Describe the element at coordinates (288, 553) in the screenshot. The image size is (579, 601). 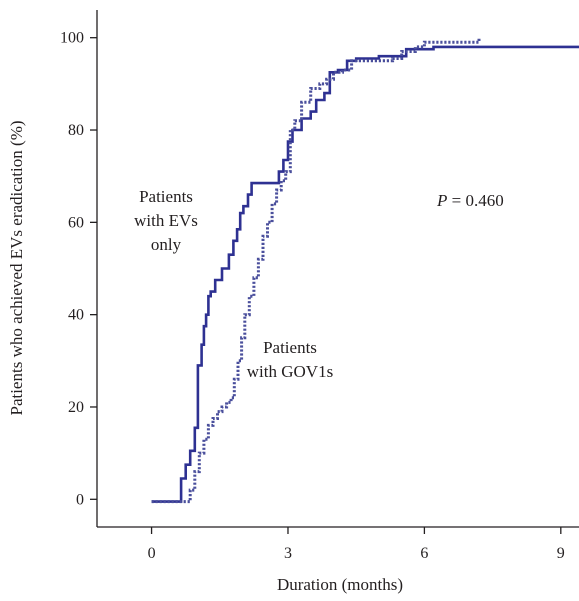
I see `x-tick-label: 3` at that location.